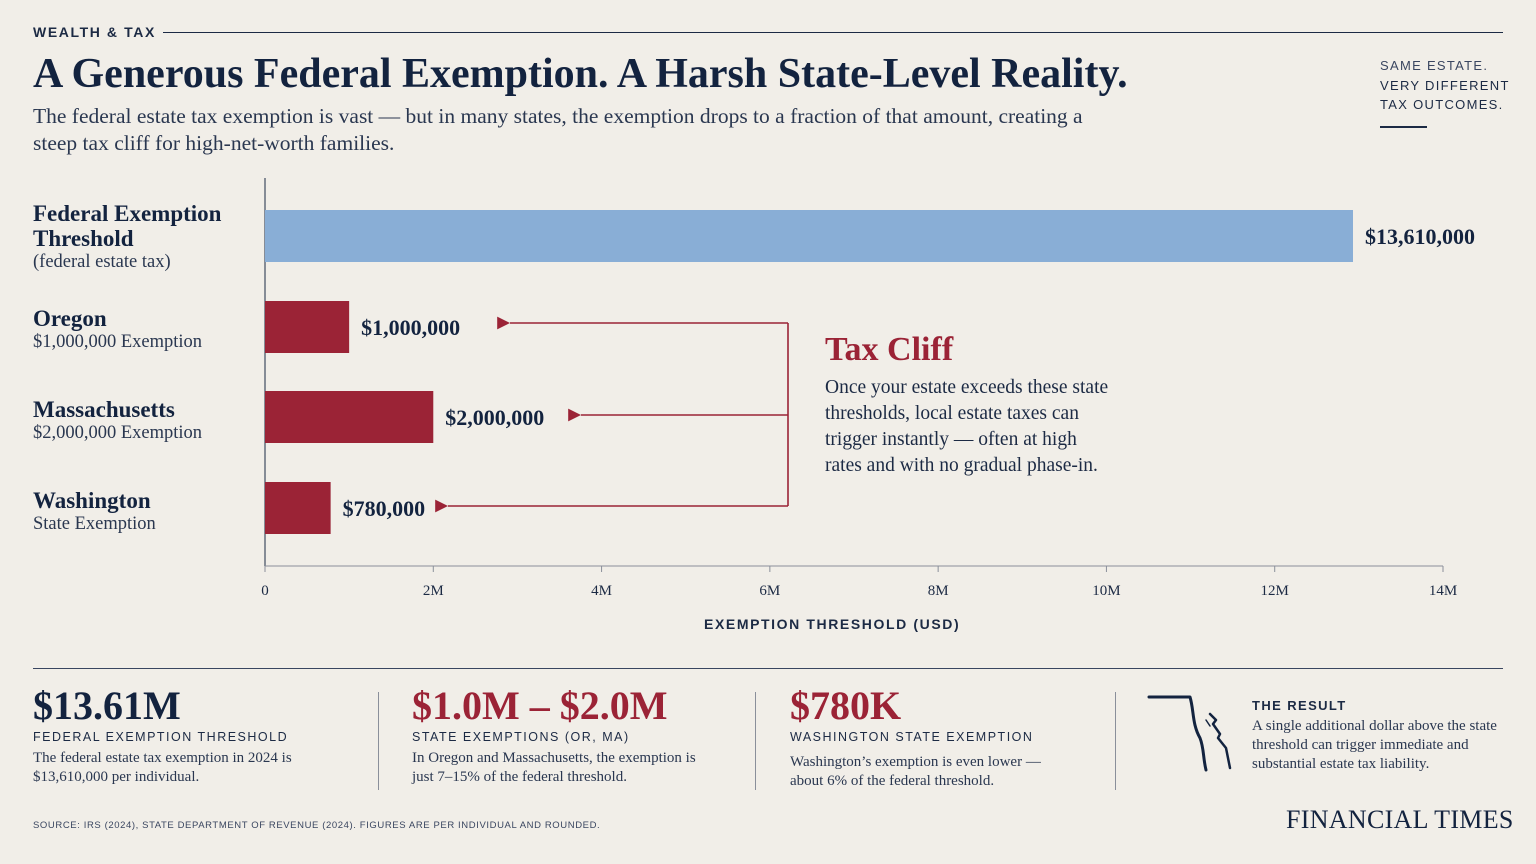  What do you see at coordinates (1442, 104) in the screenshot?
I see `side-note-line-3: TAX OUTCOMES.` at bounding box center [1442, 104].